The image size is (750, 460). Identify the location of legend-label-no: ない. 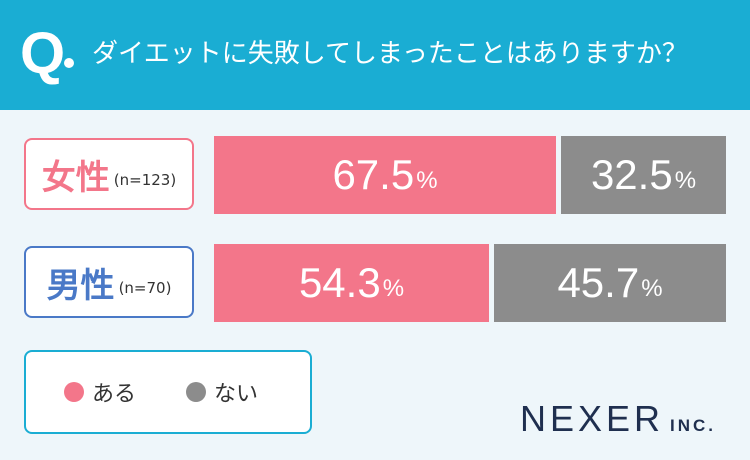
(236, 394).